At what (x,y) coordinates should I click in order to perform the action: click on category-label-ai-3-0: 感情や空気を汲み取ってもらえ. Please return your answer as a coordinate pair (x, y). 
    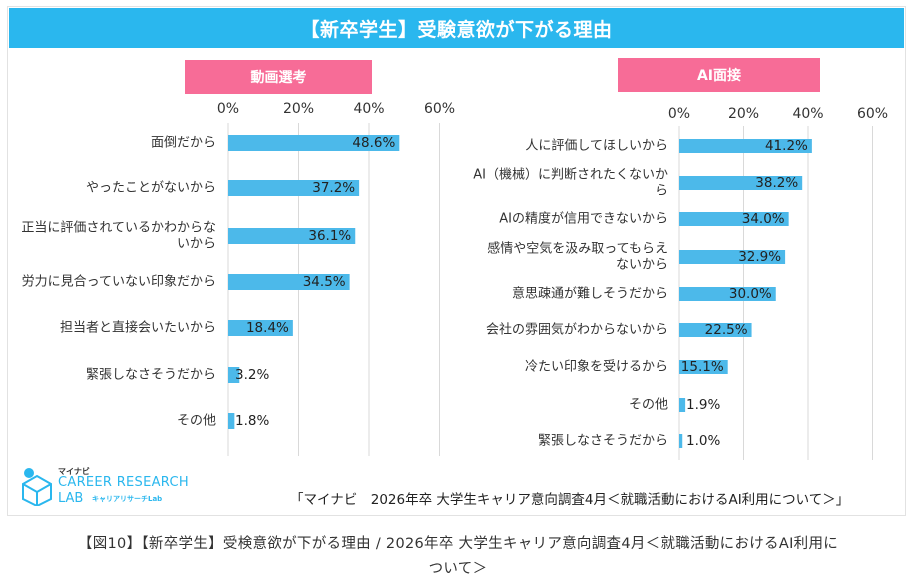
    Looking at the image, I should click on (577, 249).